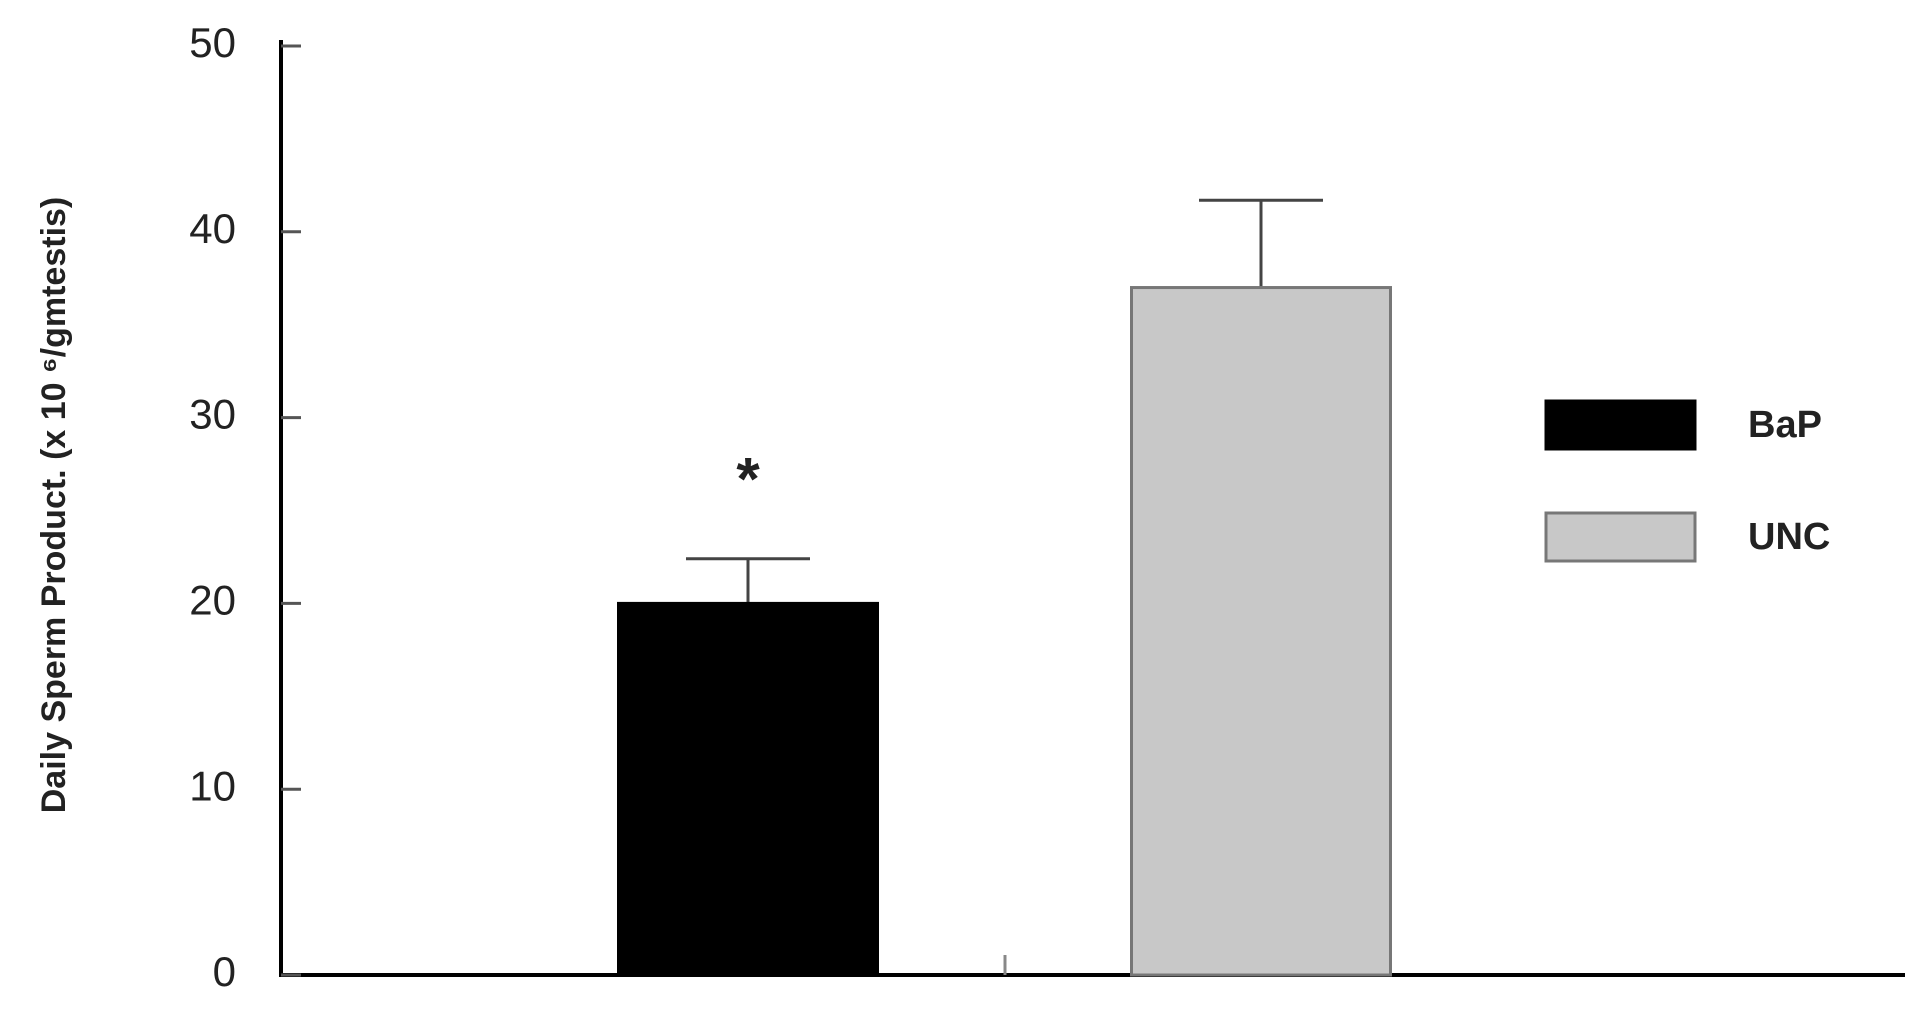 This screenshot has width=1919, height=1012. What do you see at coordinates (212, 42) in the screenshot?
I see `y-tick-label: 50` at bounding box center [212, 42].